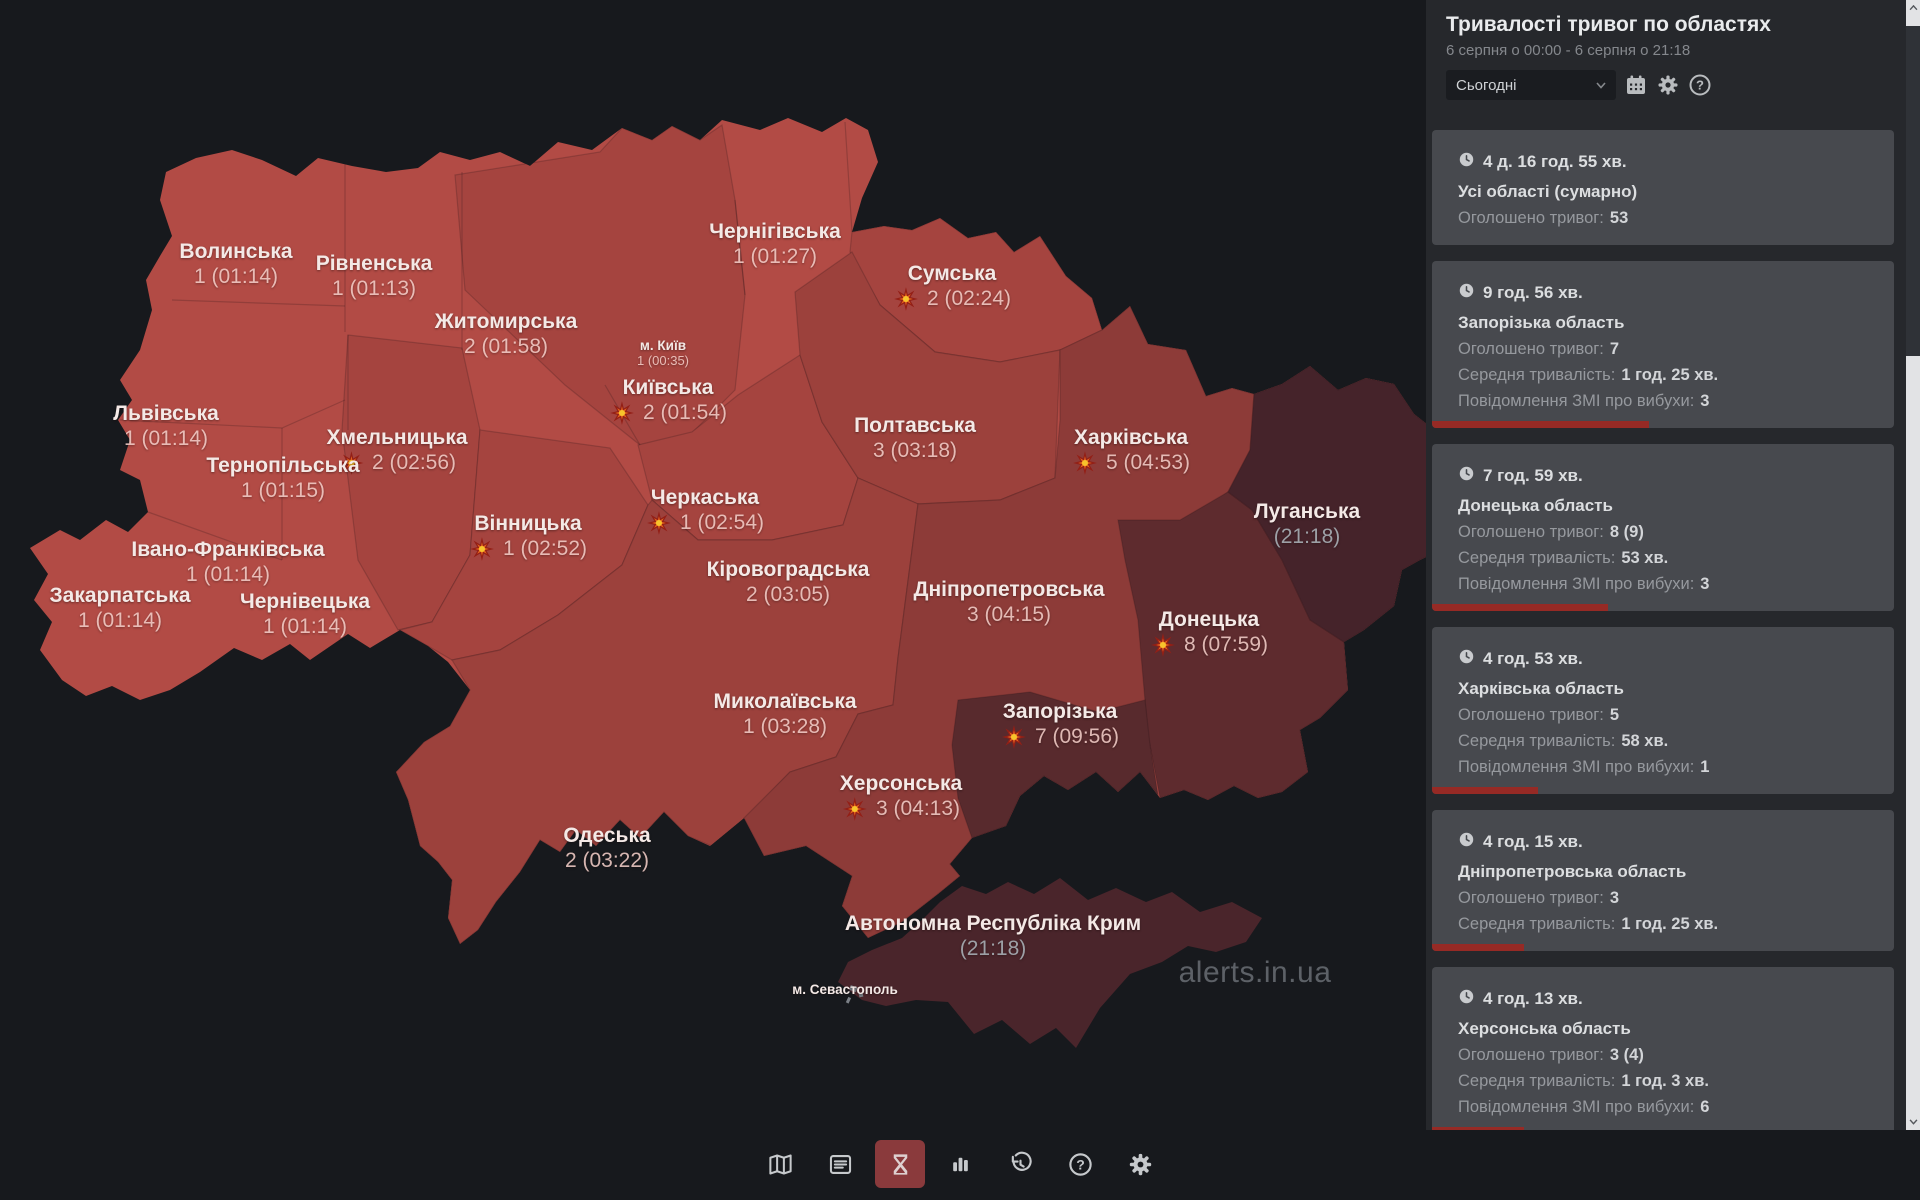 The width and height of the screenshot is (1920, 1200). I want to click on region-donetsk, so click(1233, 646).